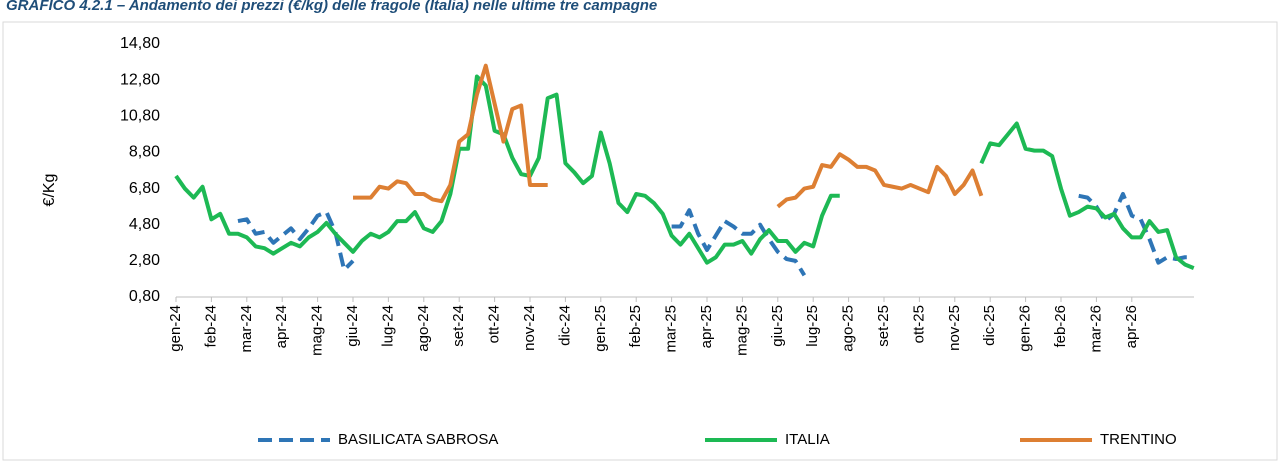 The height and width of the screenshot is (463, 1282). Describe the element at coordinates (1138, 439) in the screenshot. I see `legend-label: TRENTINO` at that location.